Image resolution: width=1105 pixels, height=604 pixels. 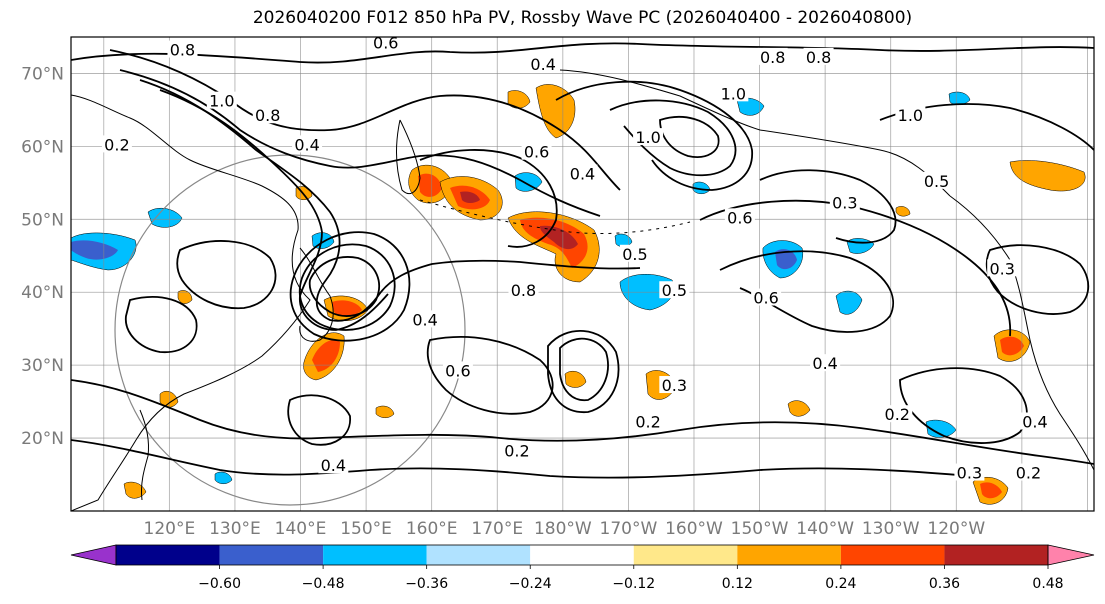 What do you see at coordinates (1071, 555) in the screenshot?
I see `colorbar-extend-max` at bounding box center [1071, 555].